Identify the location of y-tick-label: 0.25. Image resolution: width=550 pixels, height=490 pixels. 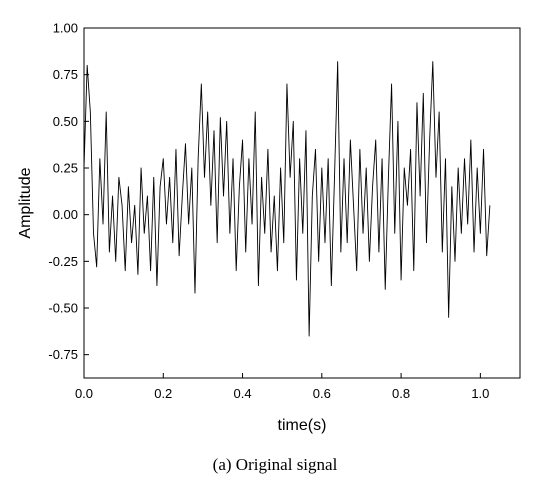
(65, 168).